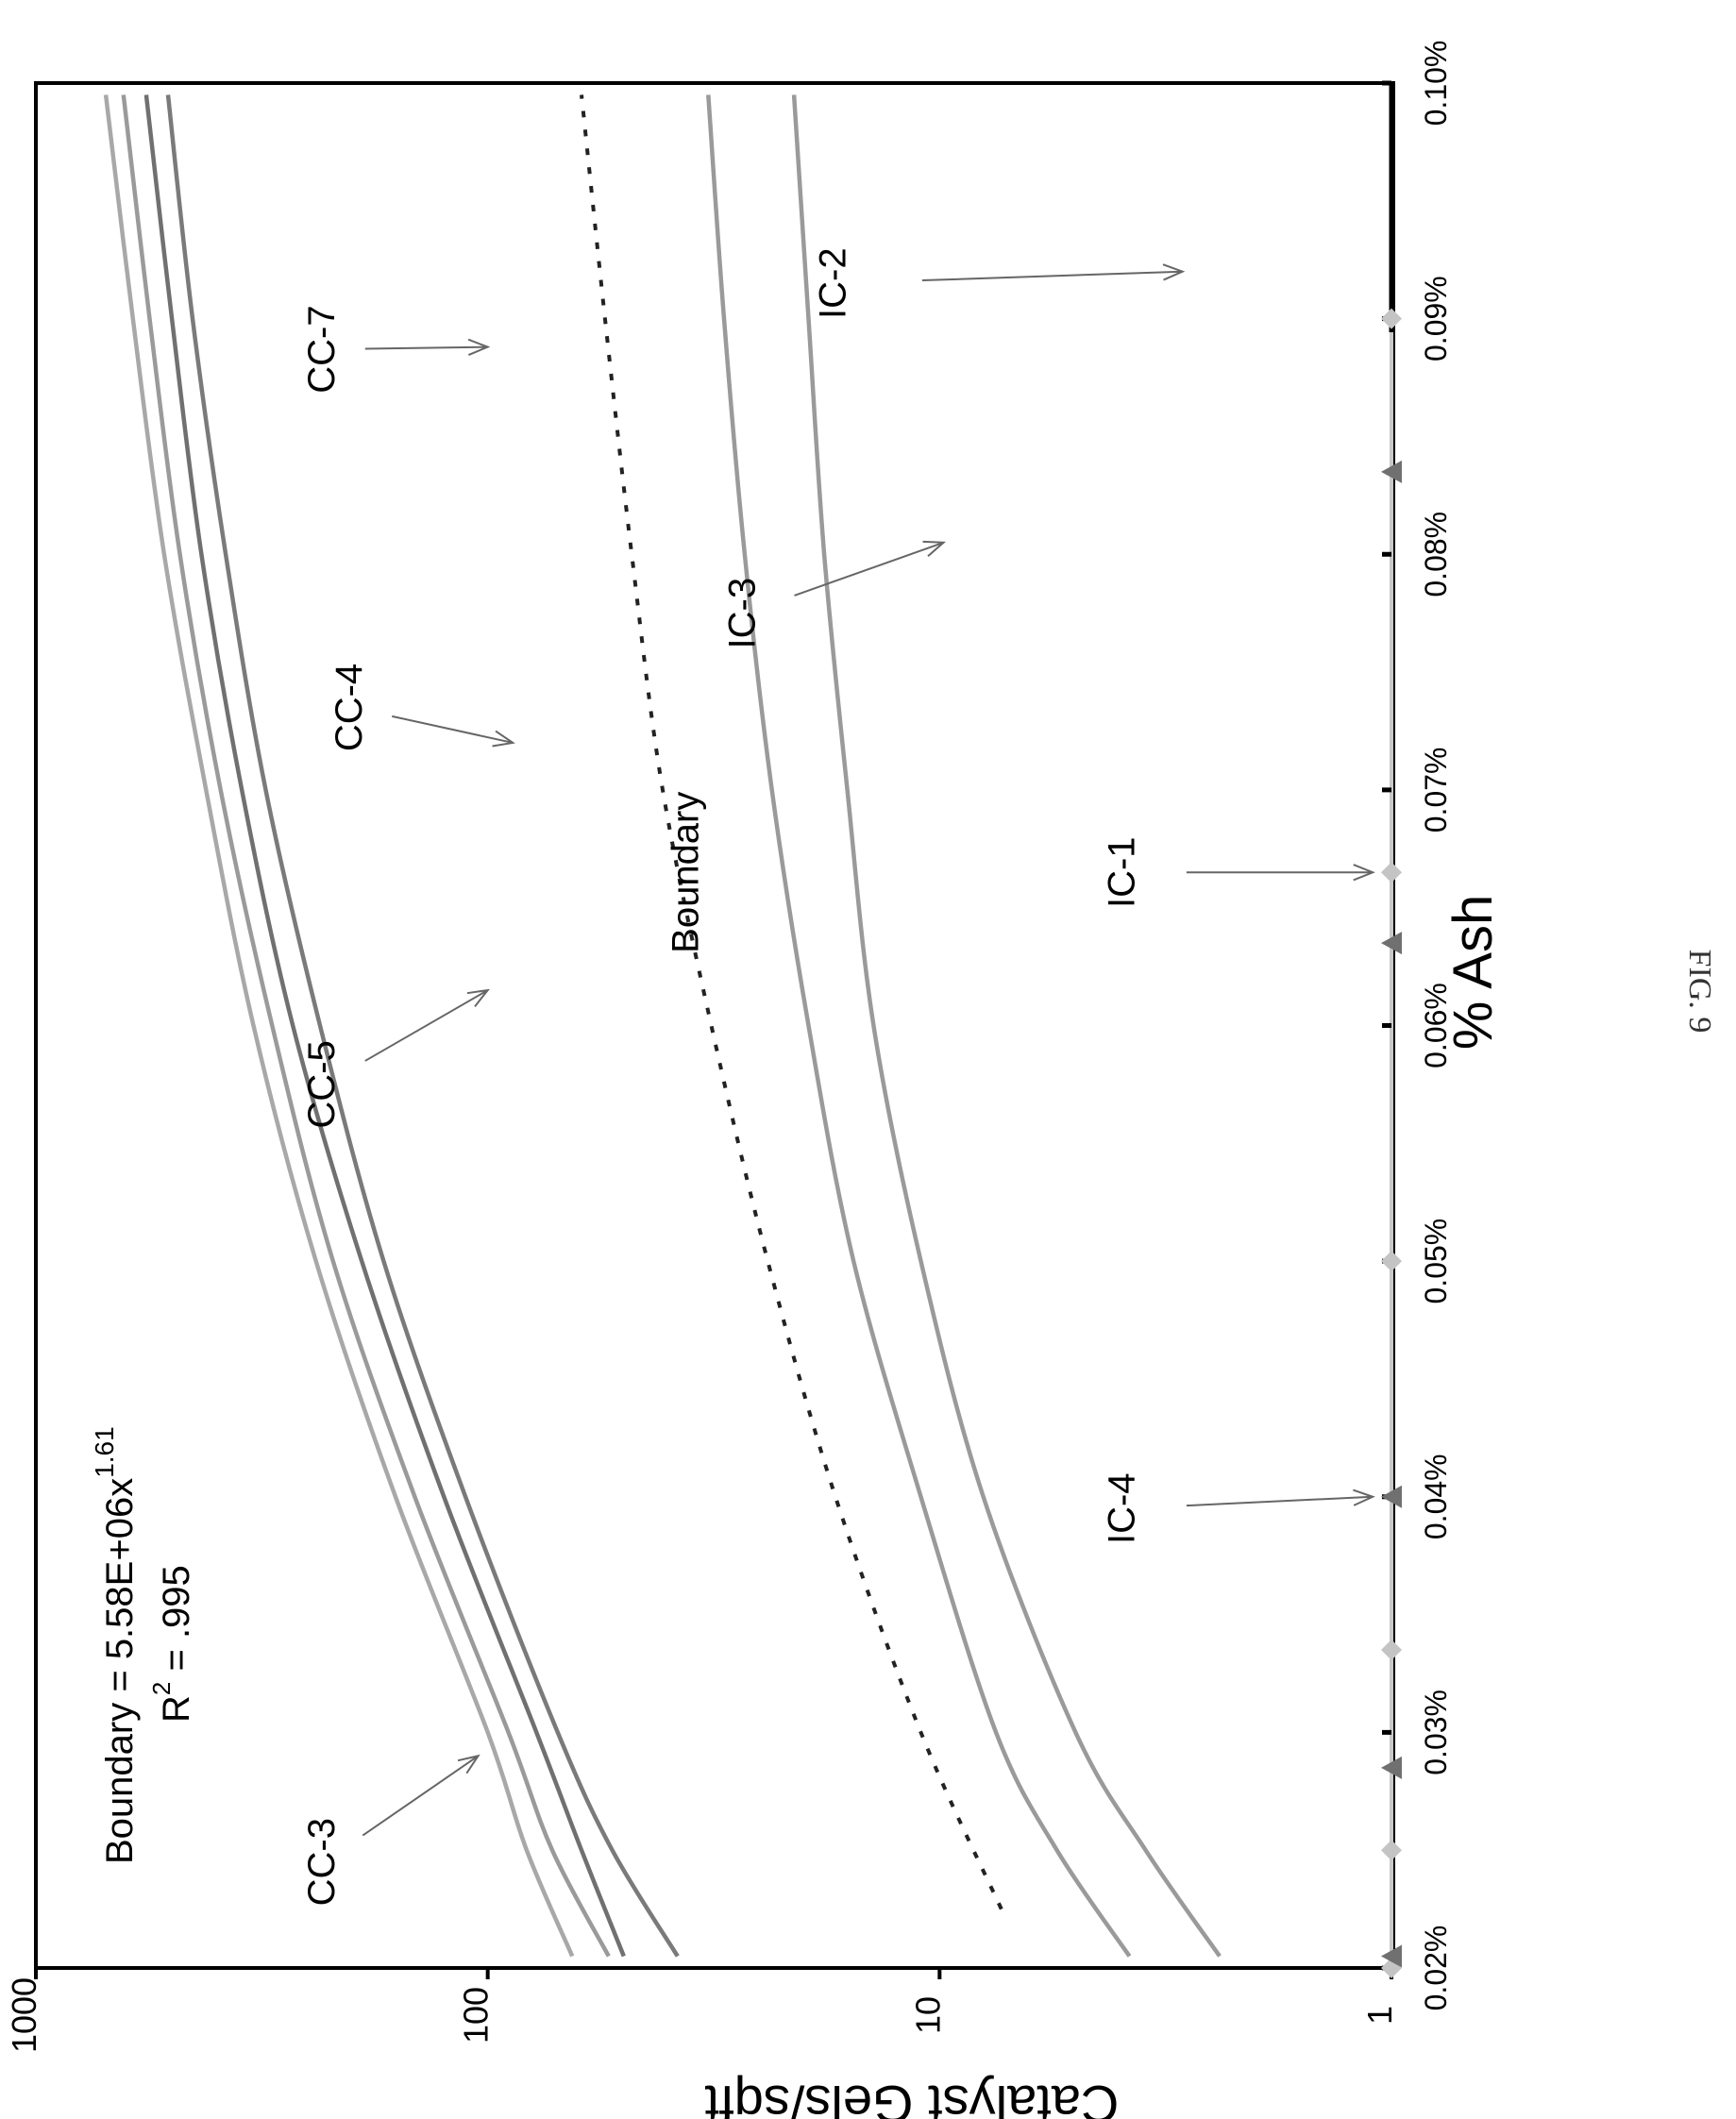 The image size is (1736, 2119). I want to click on equation-line-2: R2 = .995, so click(172, 1644).